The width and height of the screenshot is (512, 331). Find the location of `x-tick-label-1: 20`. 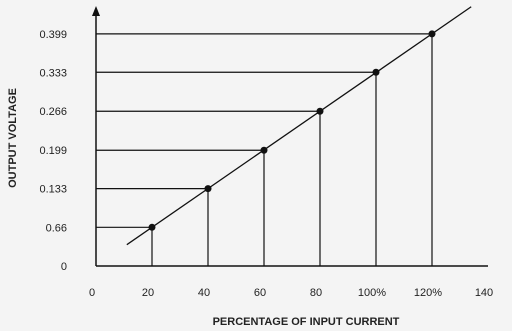

x-tick-label-1: 20 is located at coordinates (148, 293).